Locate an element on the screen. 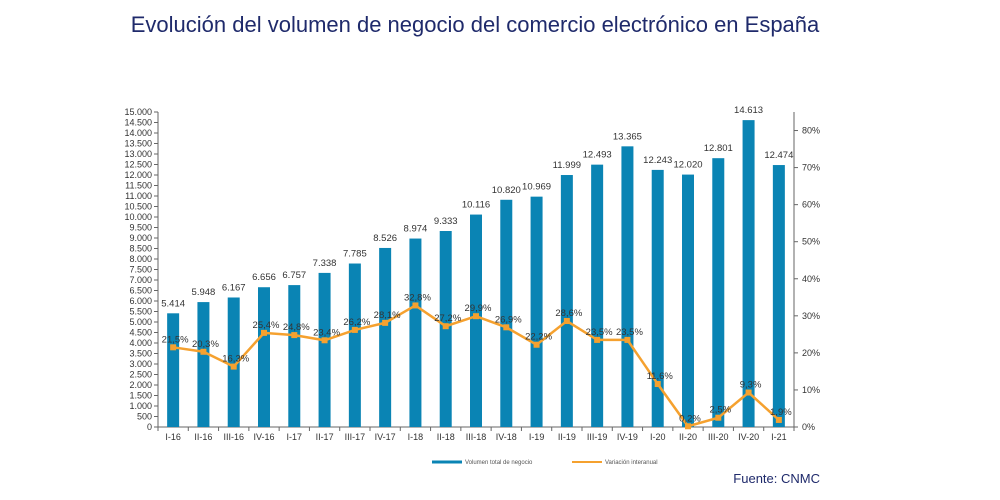 This screenshot has width=1000, height=500. line-value-label: 28,1% is located at coordinates (387, 315).